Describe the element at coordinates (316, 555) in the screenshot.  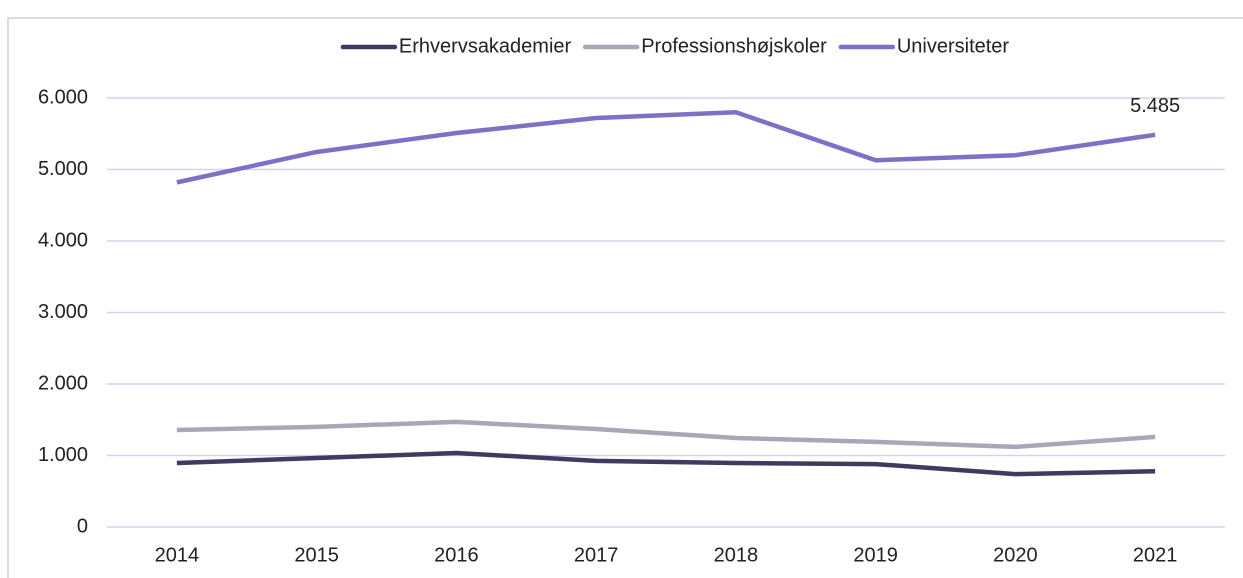
I see `x-tick-label: 2015` at that location.